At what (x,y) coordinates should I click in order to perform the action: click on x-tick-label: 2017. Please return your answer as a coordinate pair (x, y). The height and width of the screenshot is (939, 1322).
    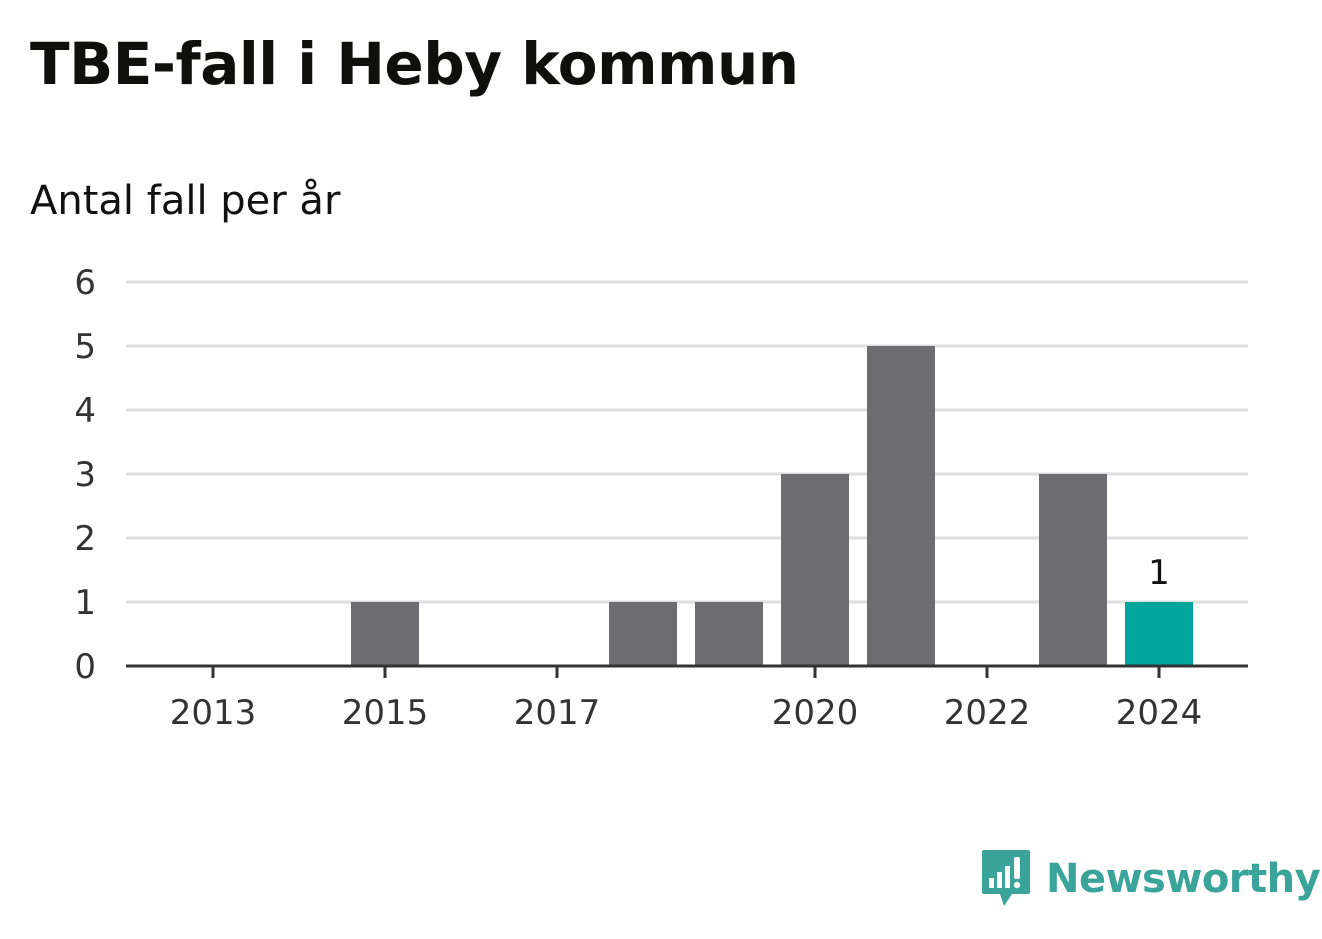
    Looking at the image, I should click on (557, 713).